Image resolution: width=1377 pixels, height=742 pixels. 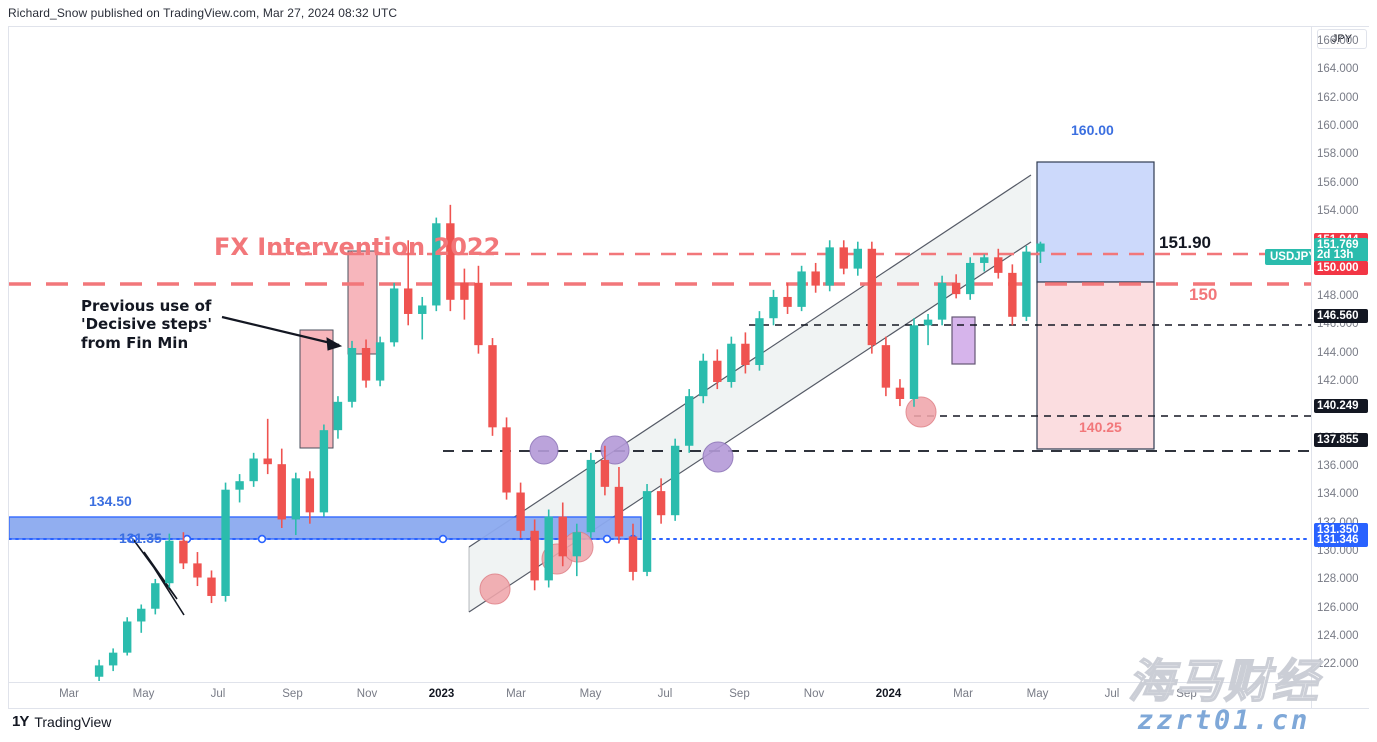 What do you see at coordinates (888, 694) in the screenshot?
I see `time-label: 2024` at bounding box center [888, 694].